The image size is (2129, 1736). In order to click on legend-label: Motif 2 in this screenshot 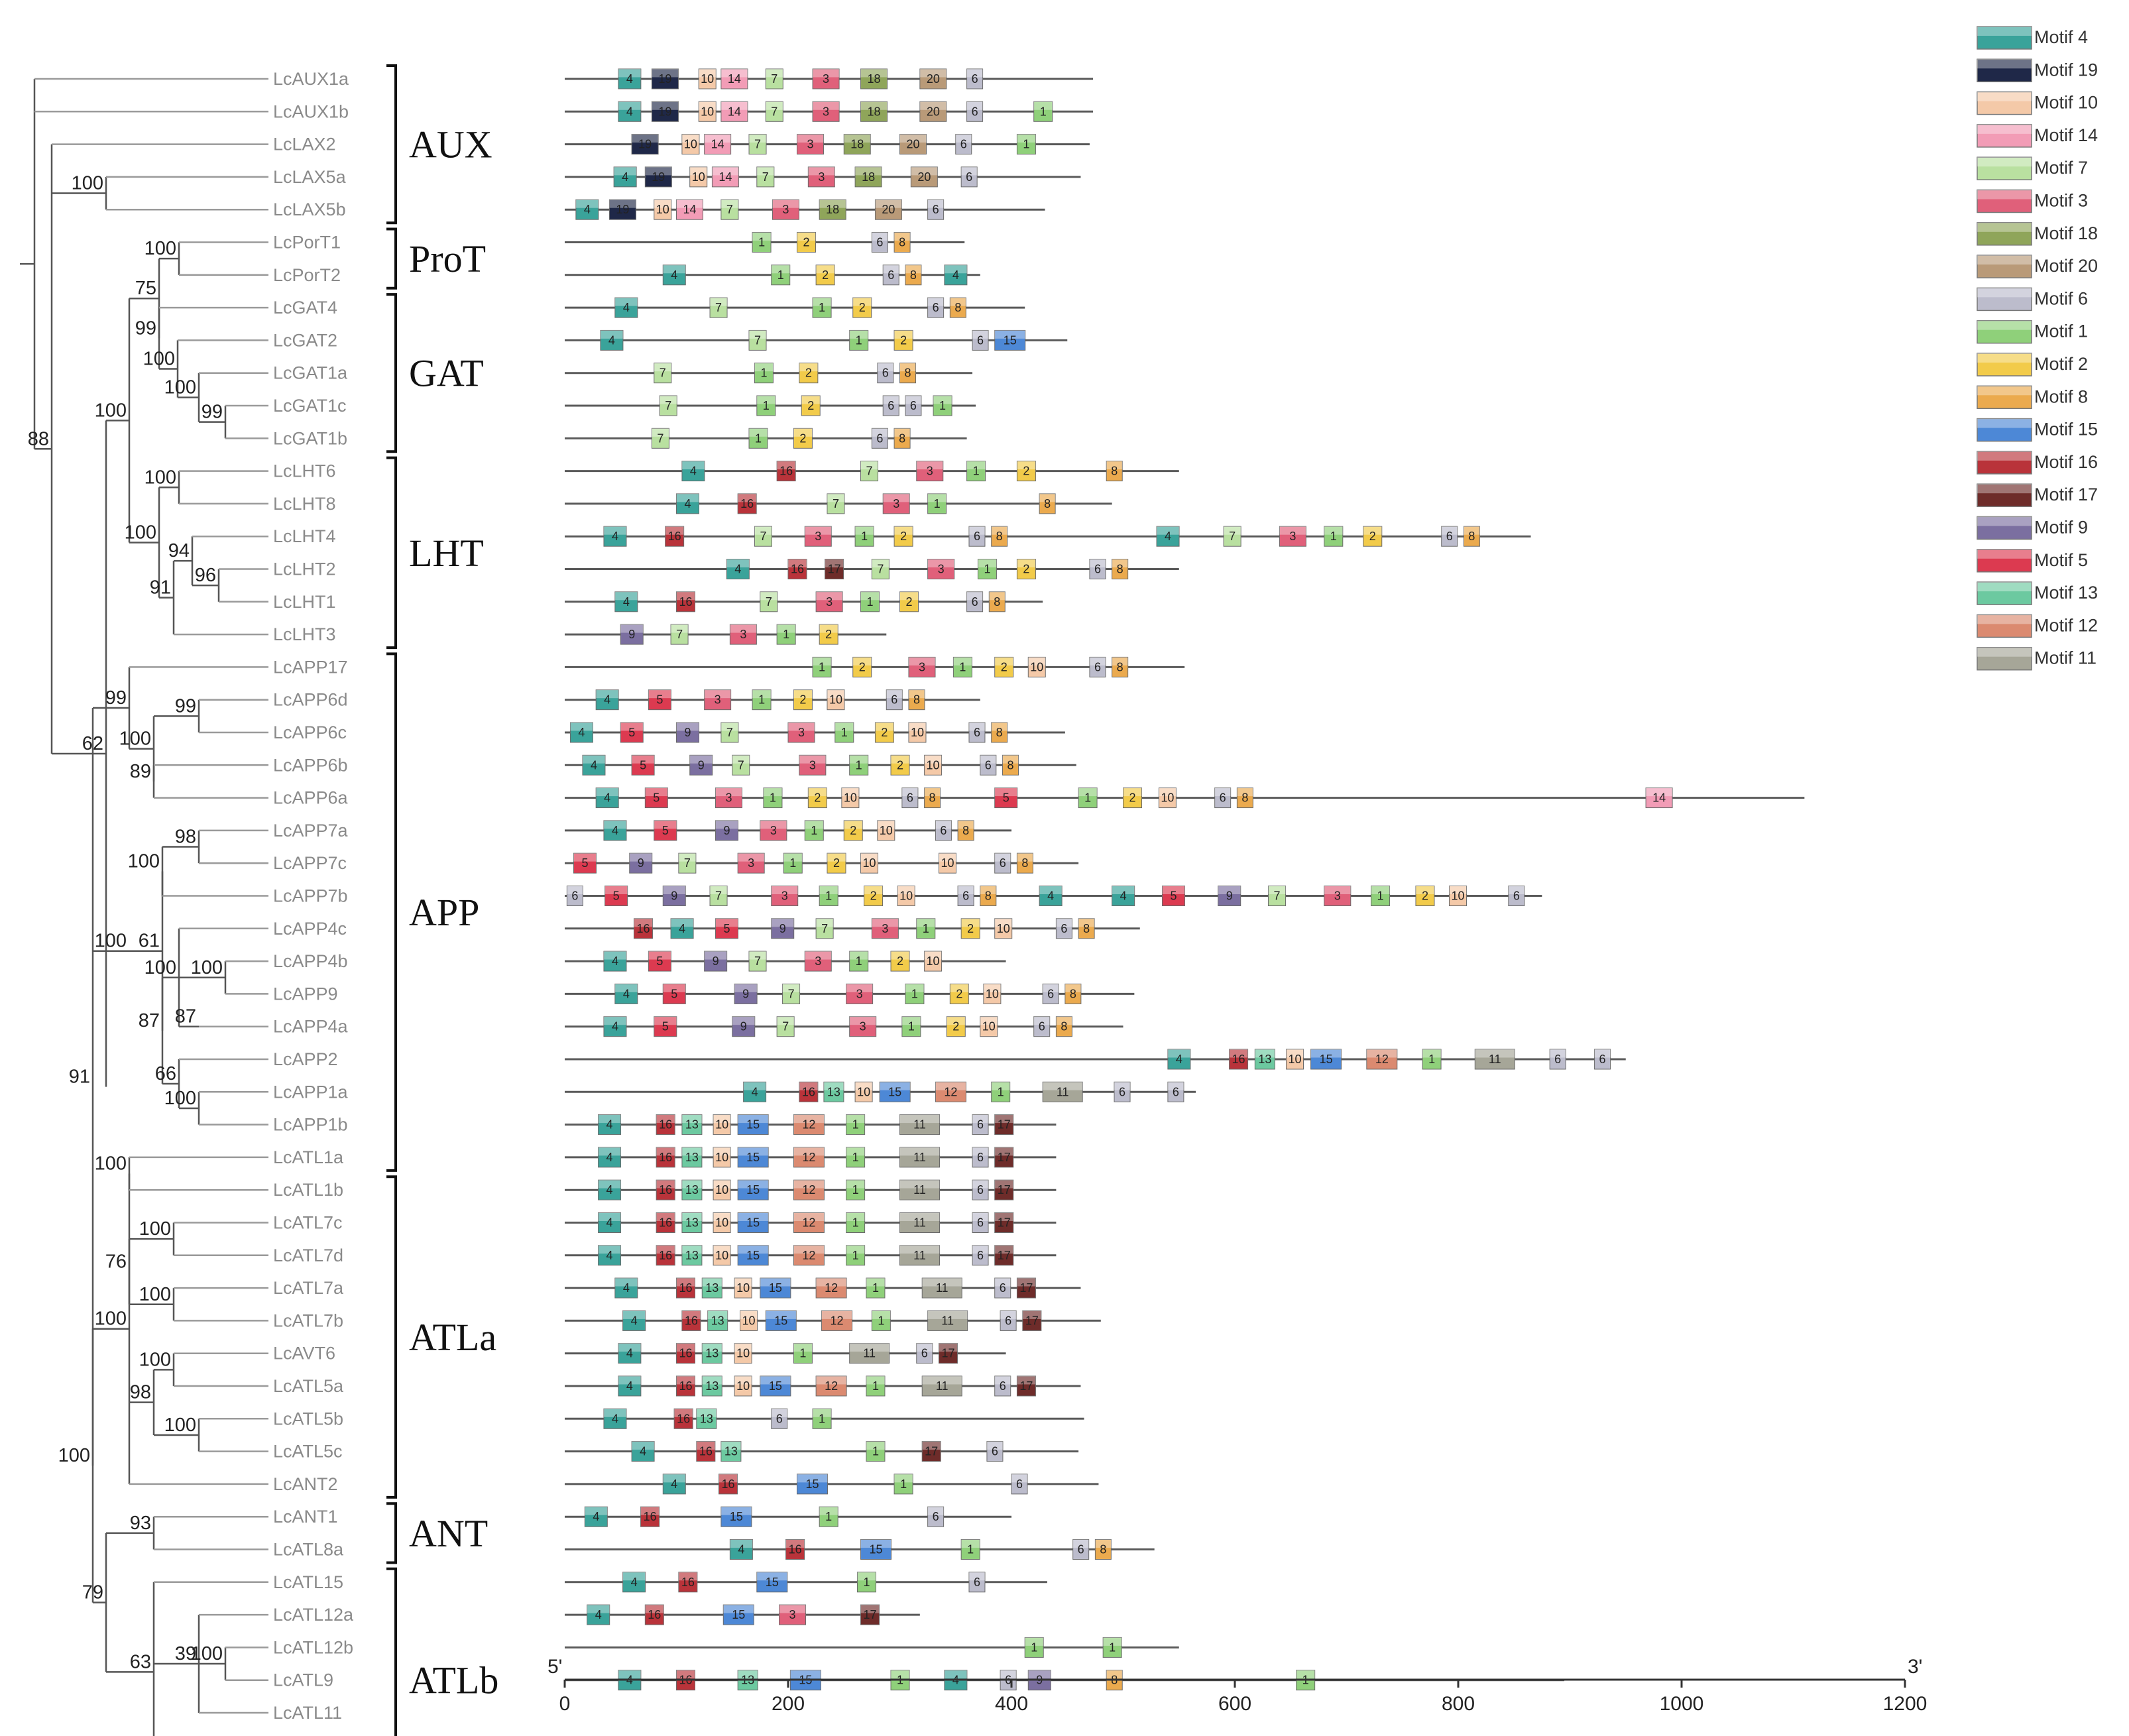, I will do `click(2061, 364)`.